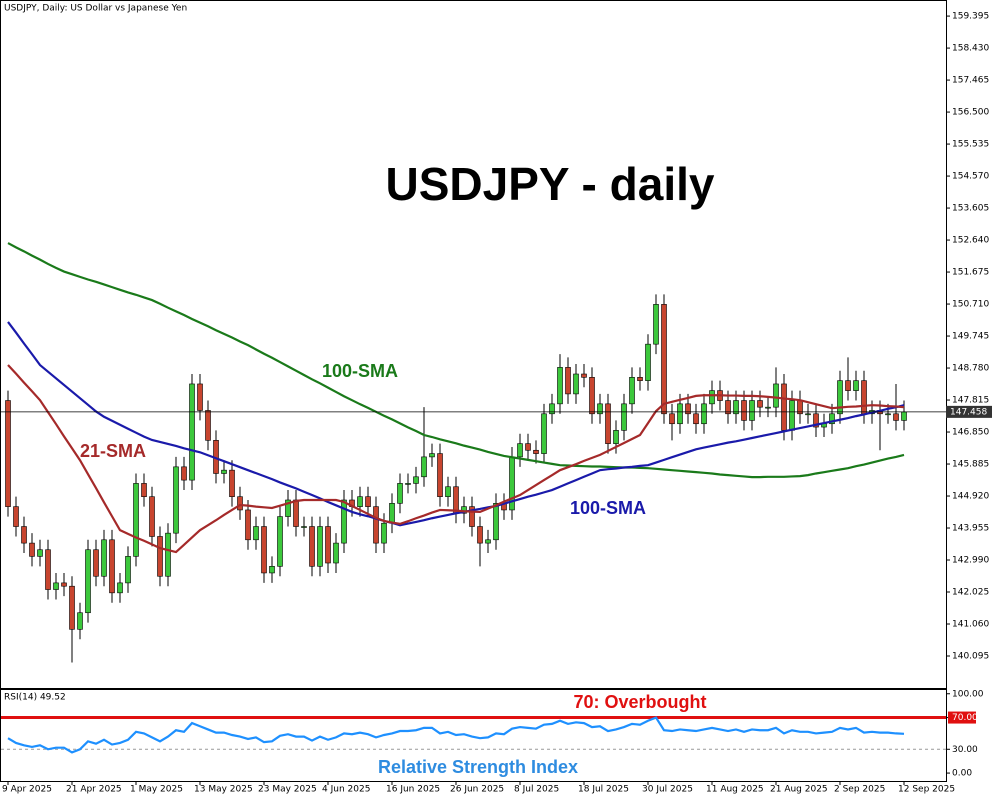 This screenshot has height=800, width=1000. Describe the element at coordinates (970, 369) in the screenshot. I see `y-tick-label: 148.780` at that location.